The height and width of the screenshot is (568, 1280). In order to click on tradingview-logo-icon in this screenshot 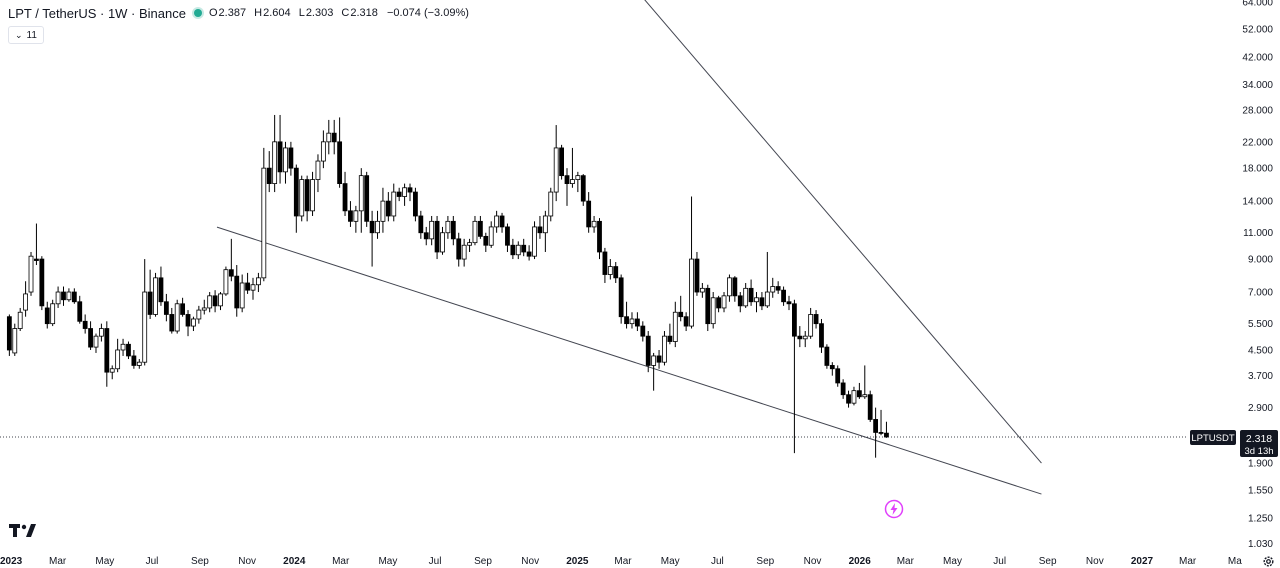, I will do `click(23, 530)`.